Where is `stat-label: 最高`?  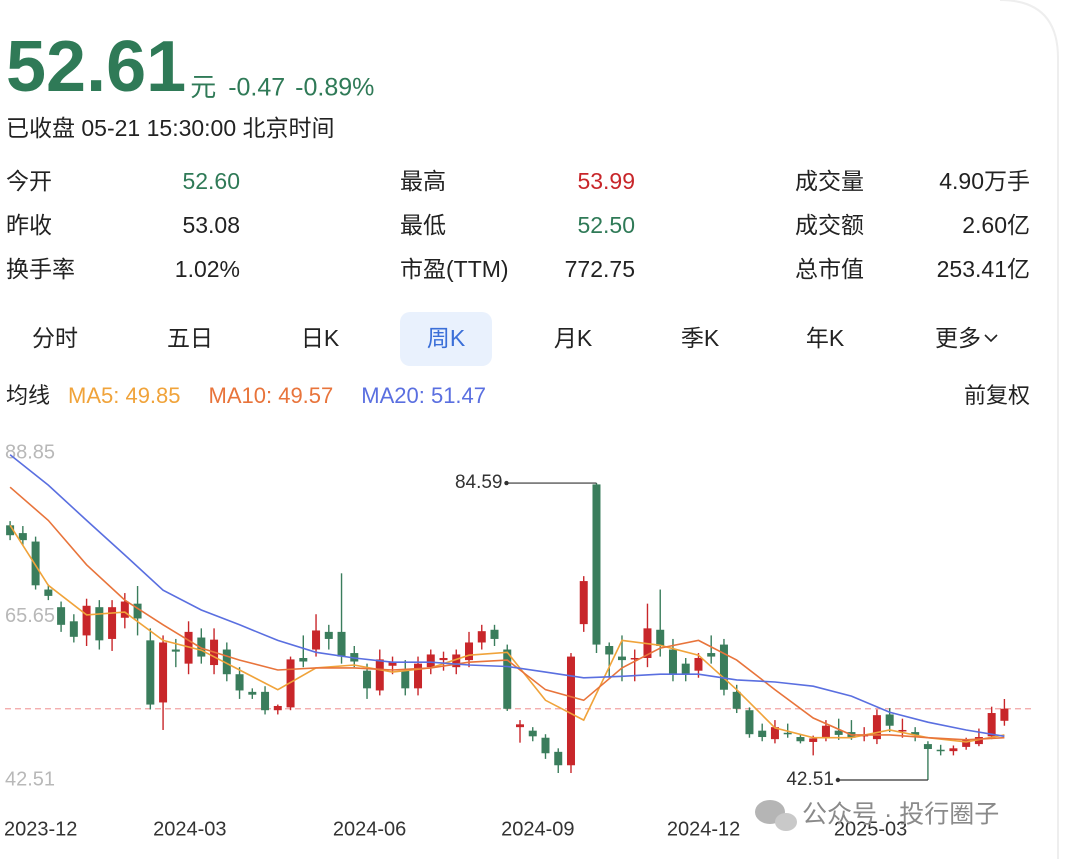
stat-label: 最高 is located at coordinates (423, 181).